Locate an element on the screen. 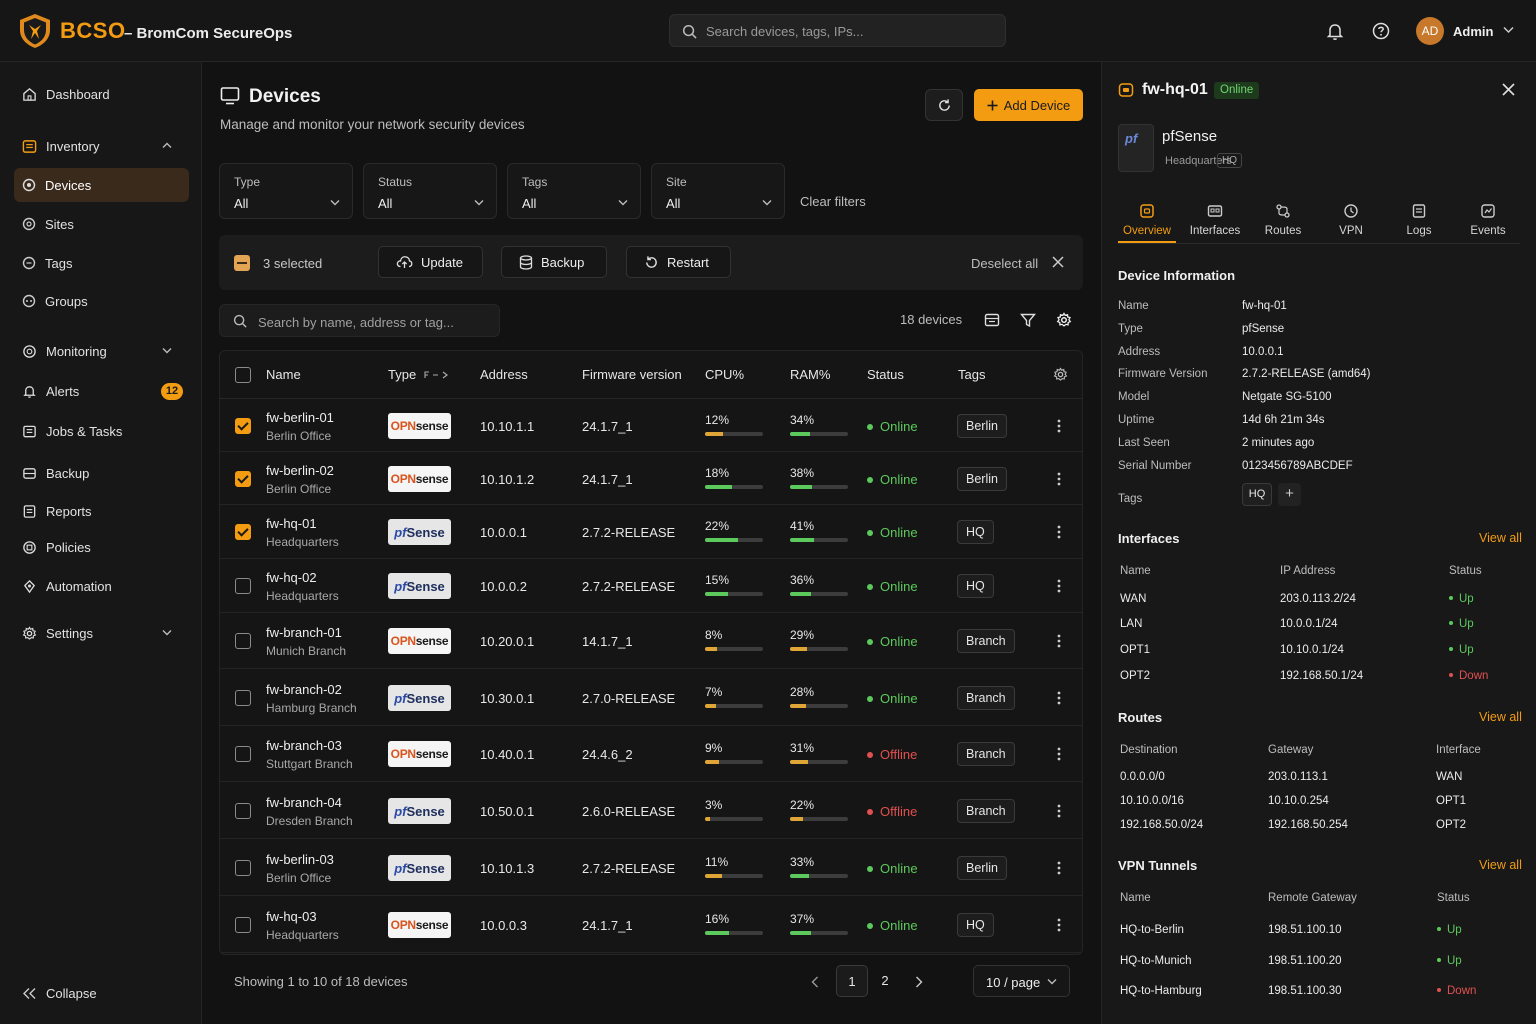 The image size is (1536, 1024). page-size-select: 10 / page is located at coordinates (1021, 981).